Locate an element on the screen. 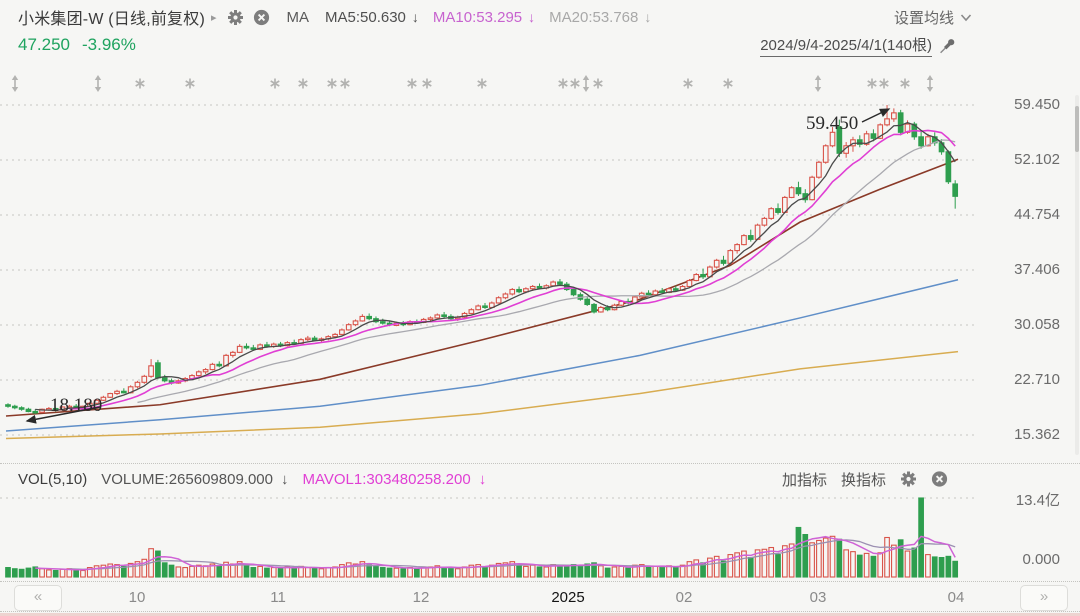 This screenshot has width=1080, height=616. scrollbar-thumb is located at coordinates (1077, 129).